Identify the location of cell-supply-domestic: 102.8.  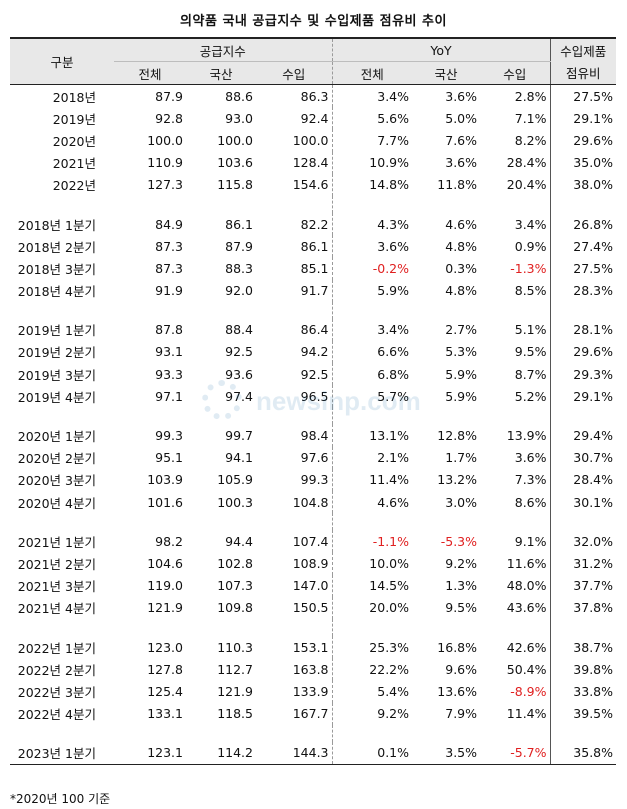
(235, 563).